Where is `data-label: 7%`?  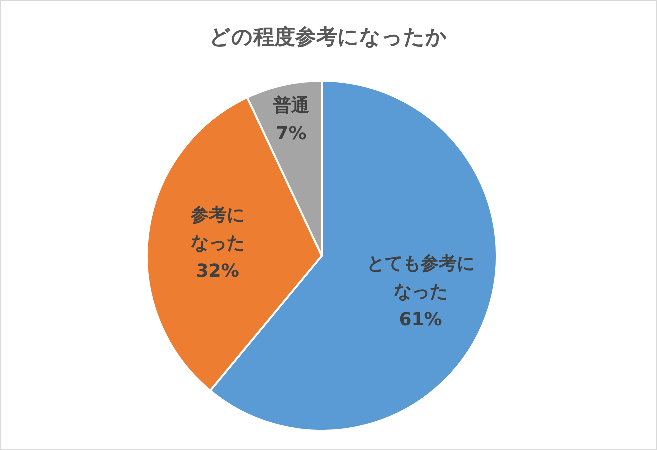 data-label: 7% is located at coordinates (291, 133).